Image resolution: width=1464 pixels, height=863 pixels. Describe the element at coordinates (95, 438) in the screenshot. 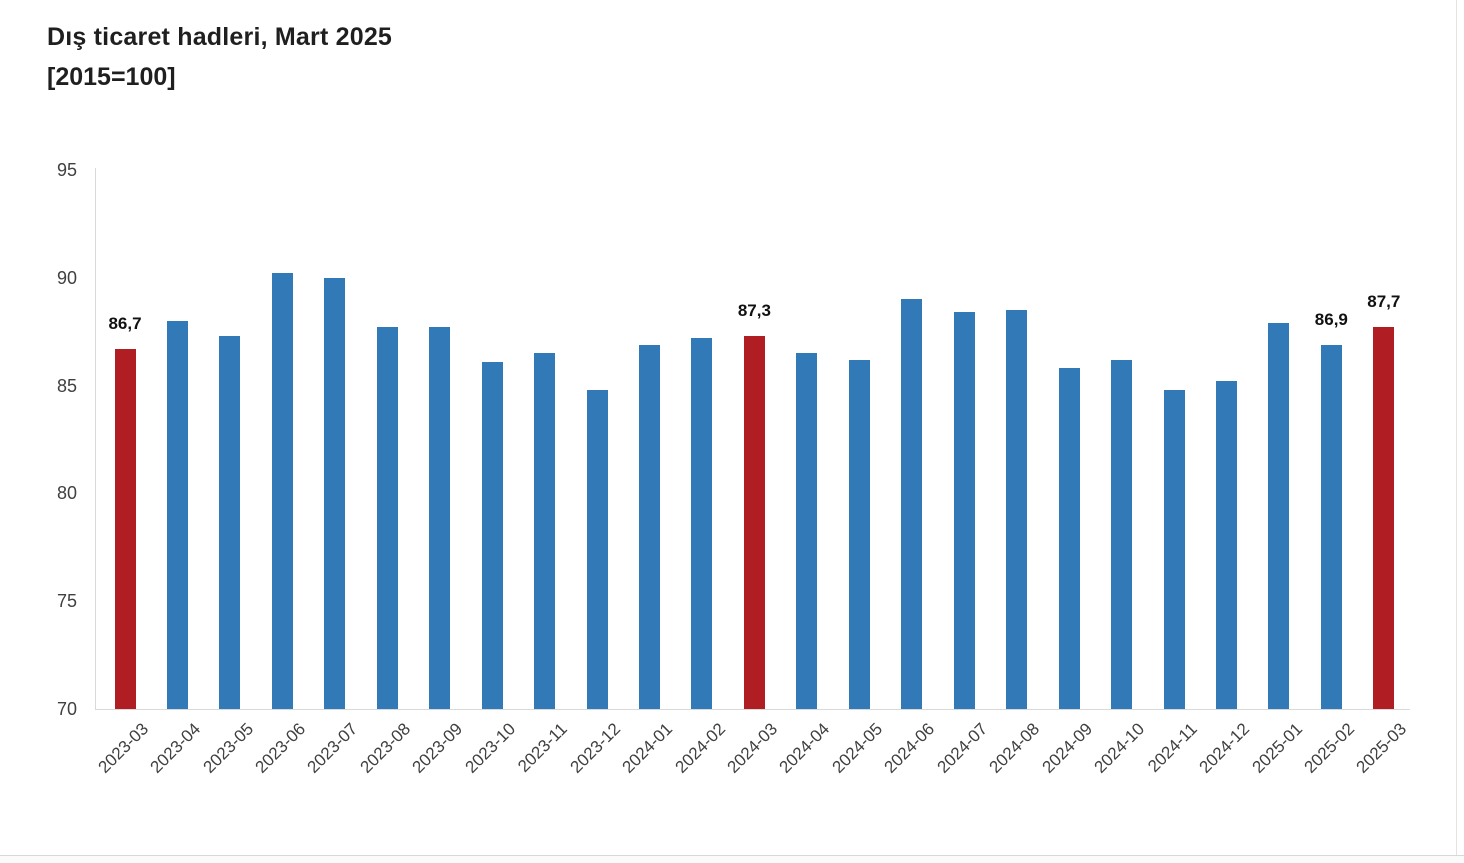

I see `y-axis-line` at that location.